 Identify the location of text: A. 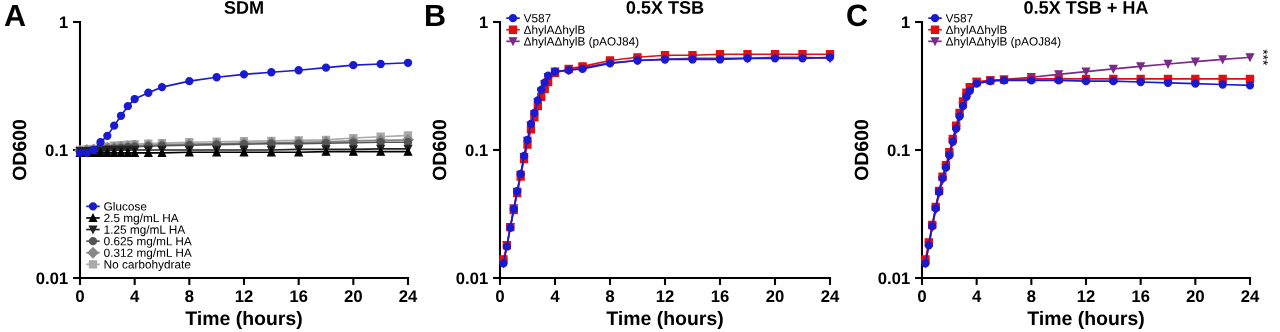
(15, 15).